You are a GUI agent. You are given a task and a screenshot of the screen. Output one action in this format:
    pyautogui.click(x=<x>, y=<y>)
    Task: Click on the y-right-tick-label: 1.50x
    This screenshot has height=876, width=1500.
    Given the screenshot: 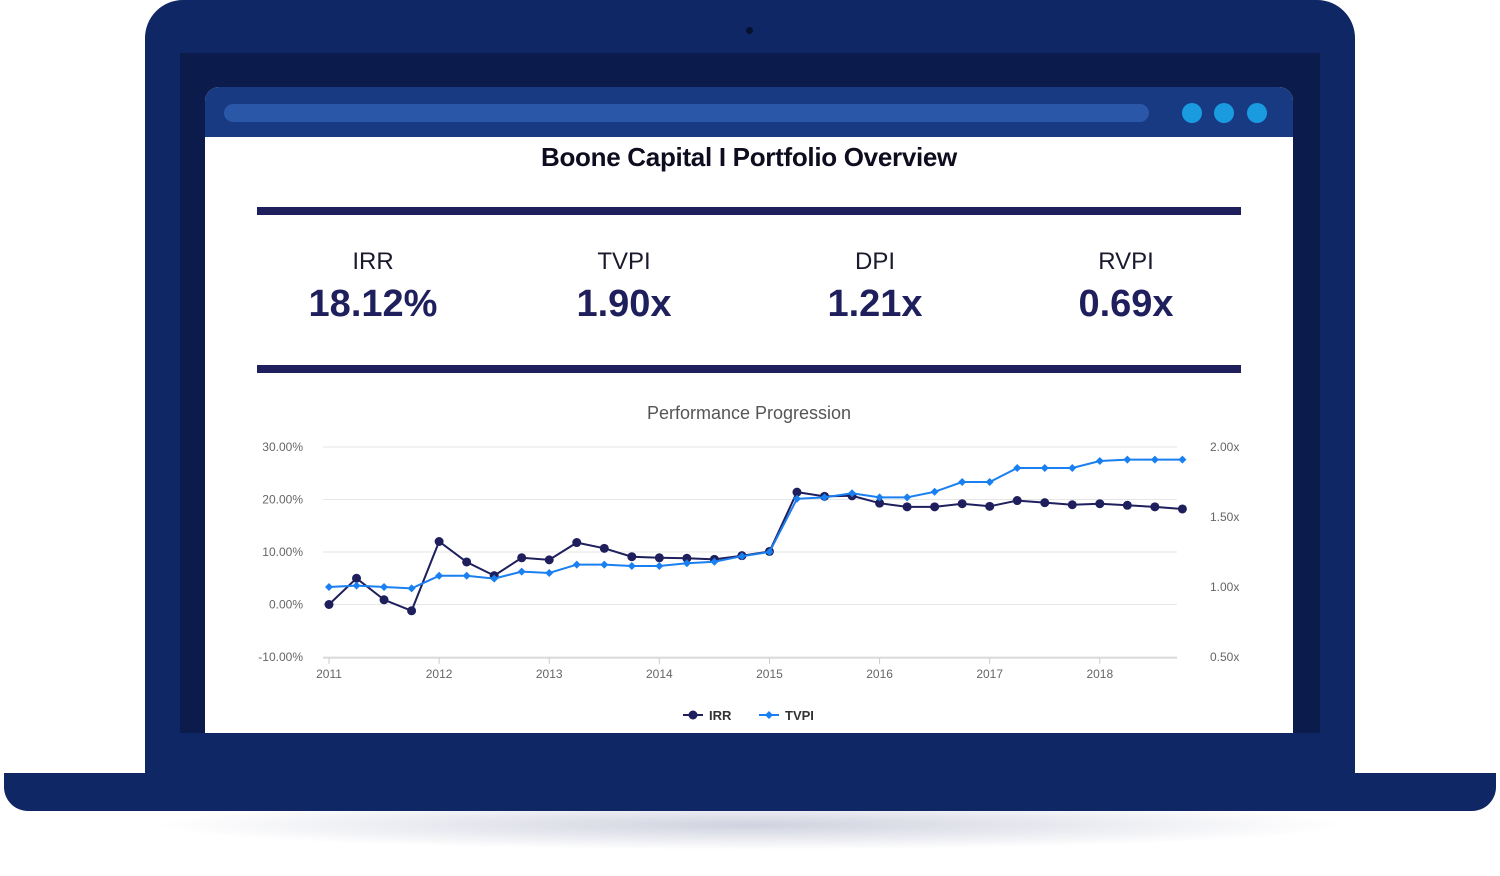 What is the action you would take?
    pyautogui.click(x=1224, y=517)
    